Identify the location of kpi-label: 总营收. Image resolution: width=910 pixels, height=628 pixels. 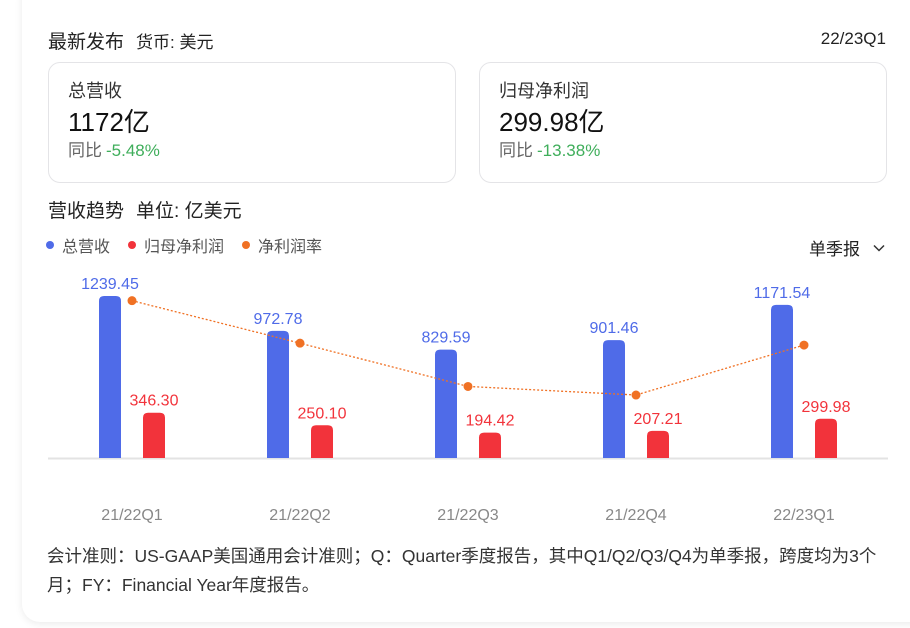
(95, 91).